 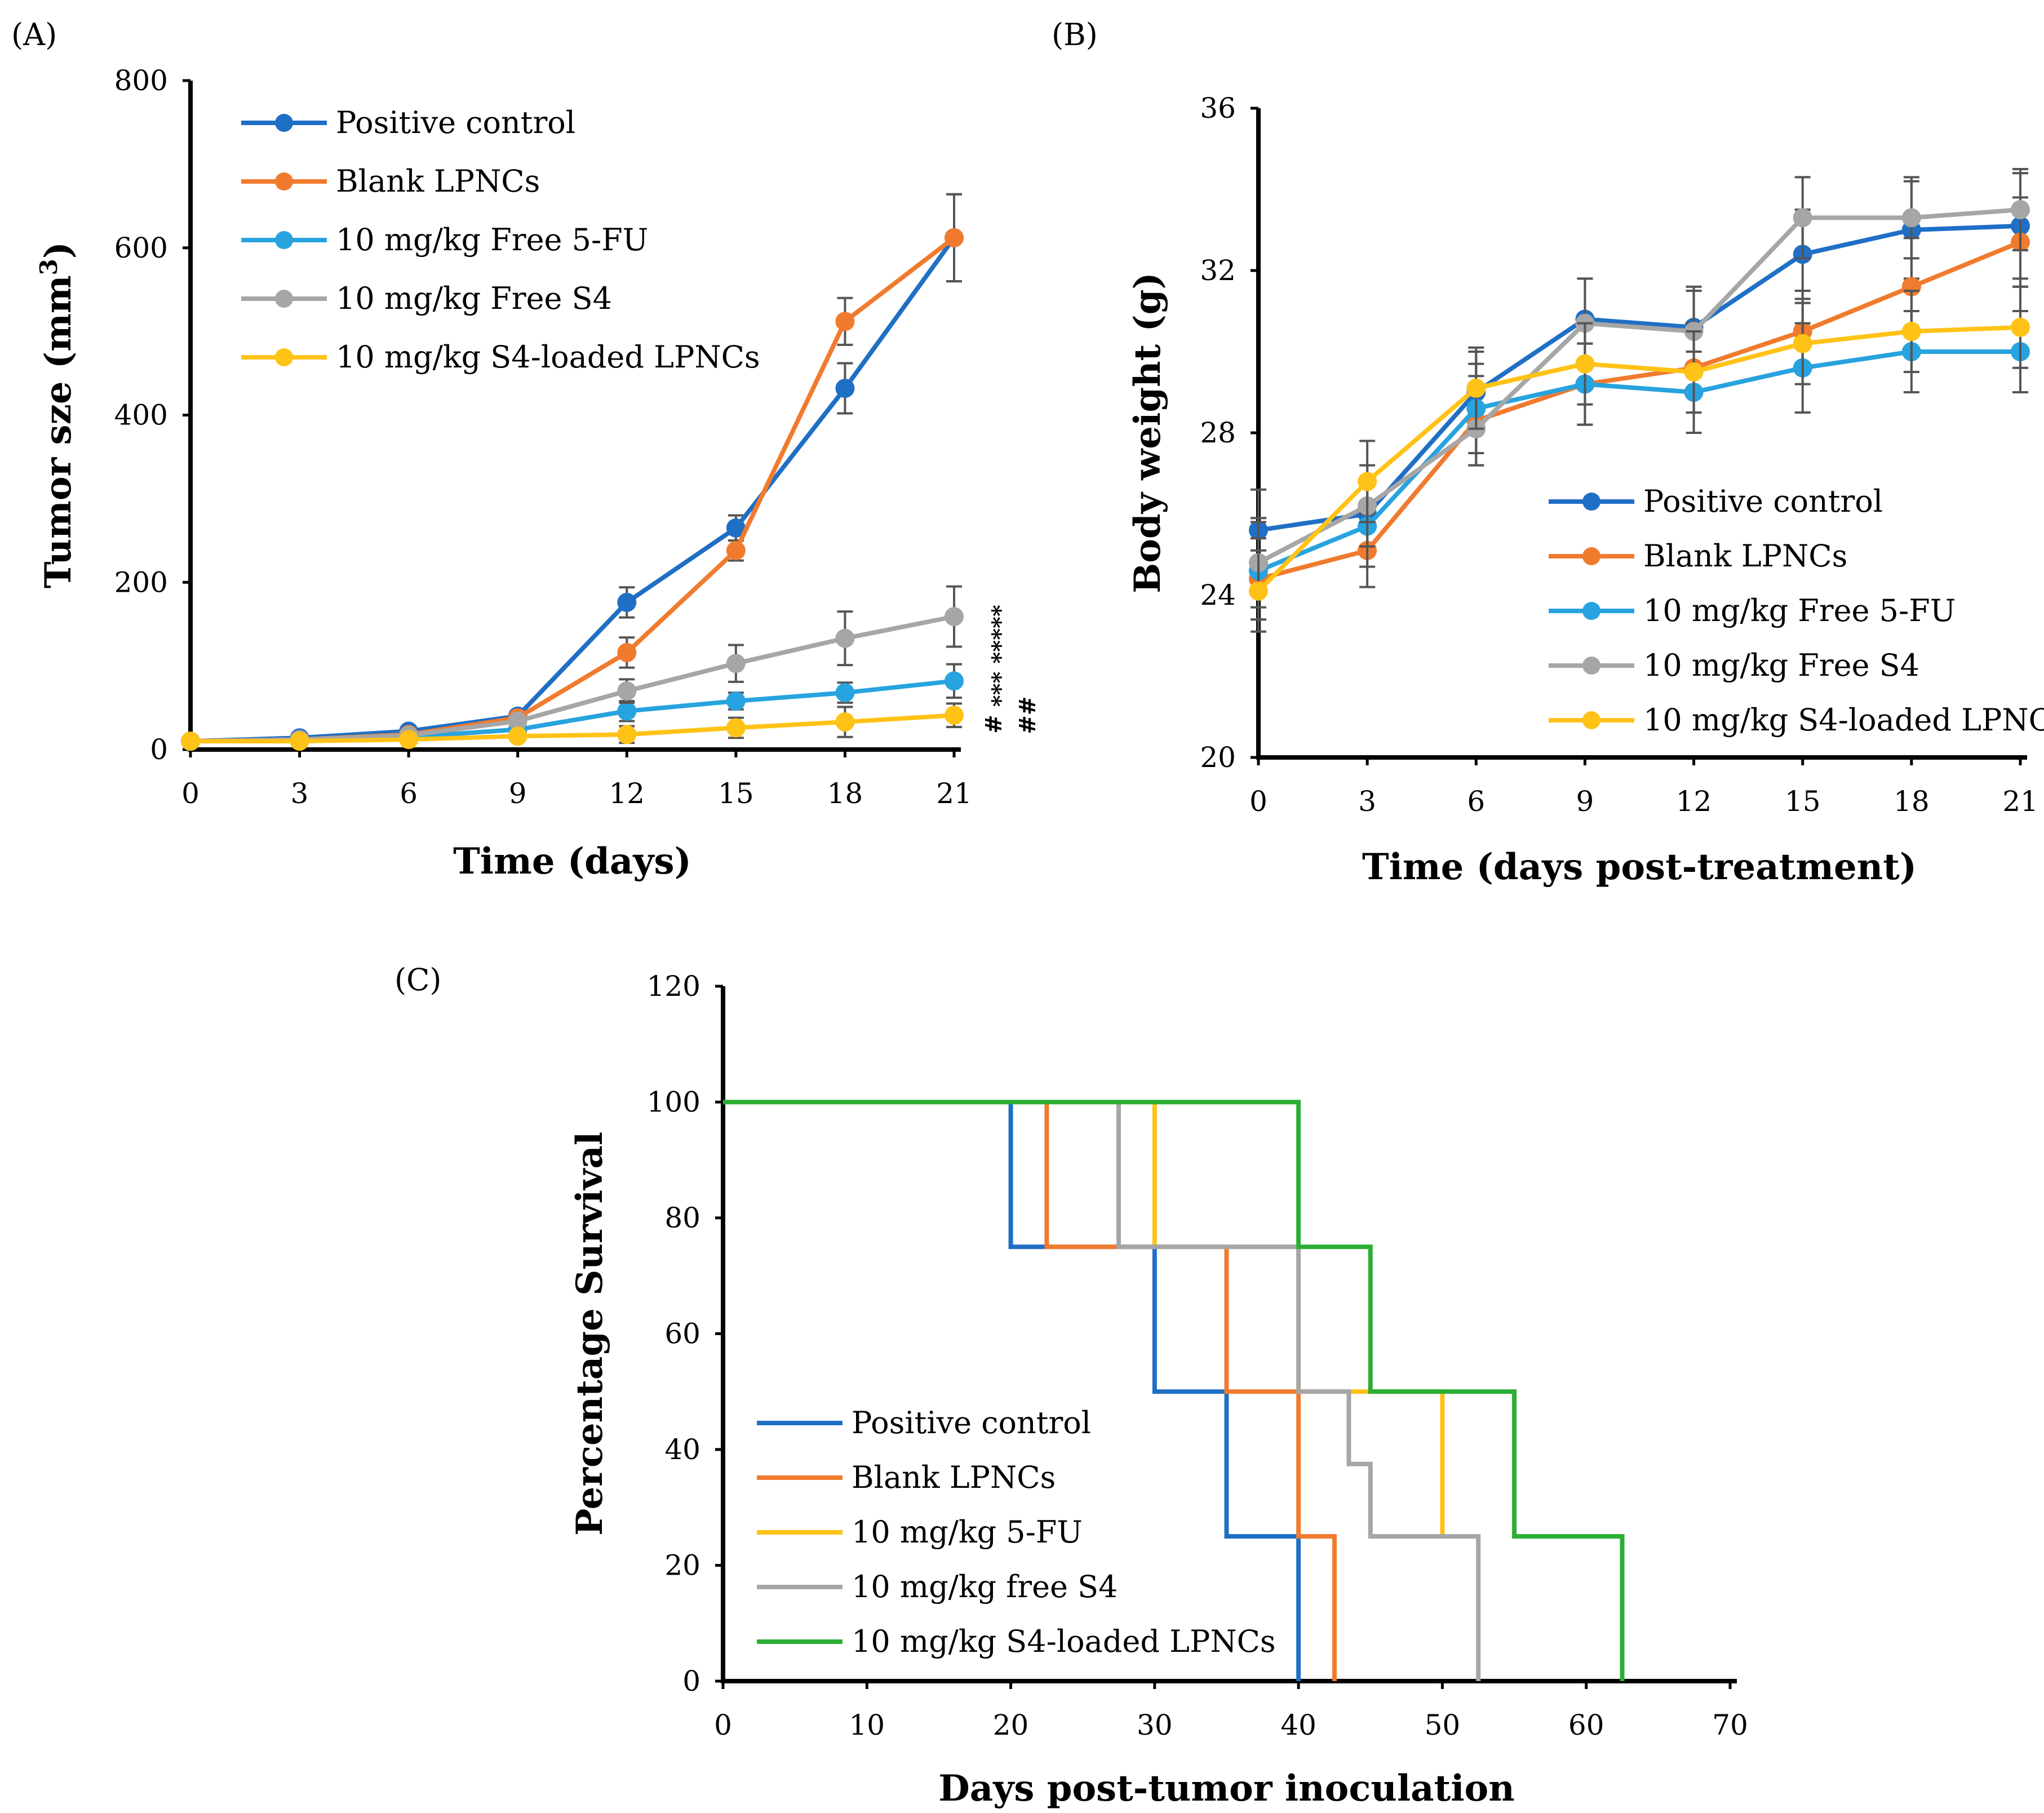 What do you see at coordinates (1476, 801) in the screenshot?
I see `panel-B-x-tick-label: 6` at bounding box center [1476, 801].